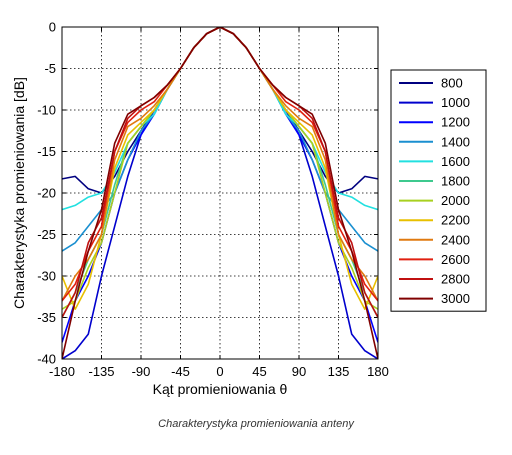 Image resolution: width=512 pixels, height=455 pixels. I want to click on figure-caption: Charakterystyka promieniowania anteny, so click(256, 424).